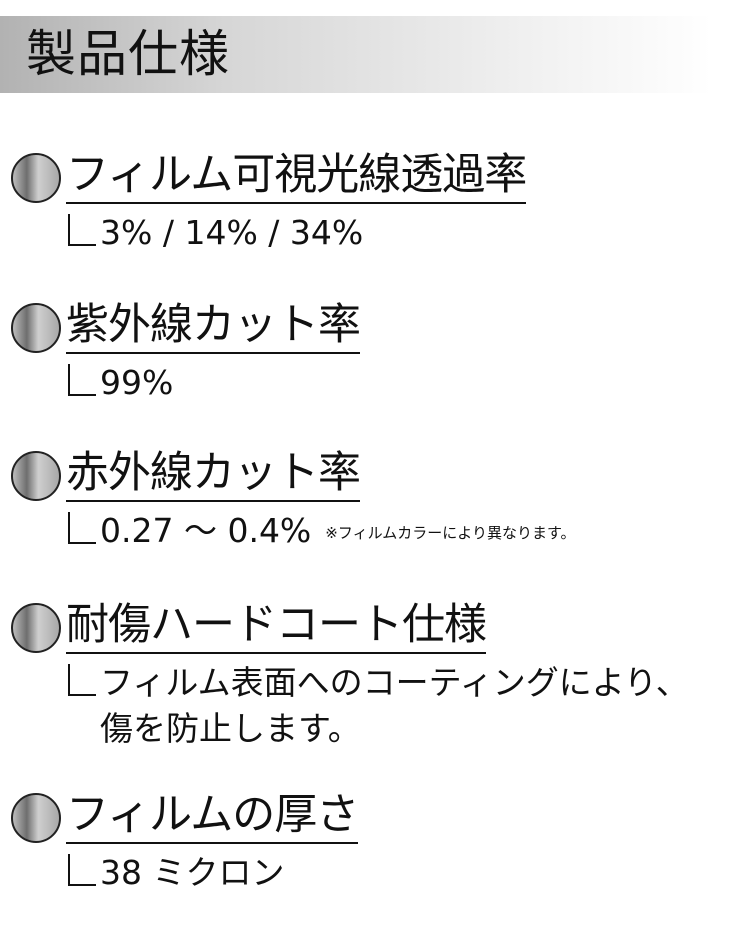 The width and height of the screenshot is (750, 938). I want to click on spec-value-row: 99%, so click(120, 383).